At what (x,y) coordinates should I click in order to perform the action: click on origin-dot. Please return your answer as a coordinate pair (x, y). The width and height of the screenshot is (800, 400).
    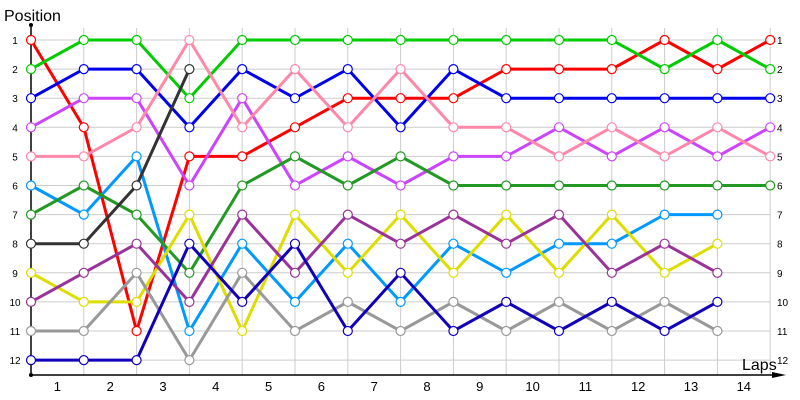
    Looking at the image, I should click on (31, 375).